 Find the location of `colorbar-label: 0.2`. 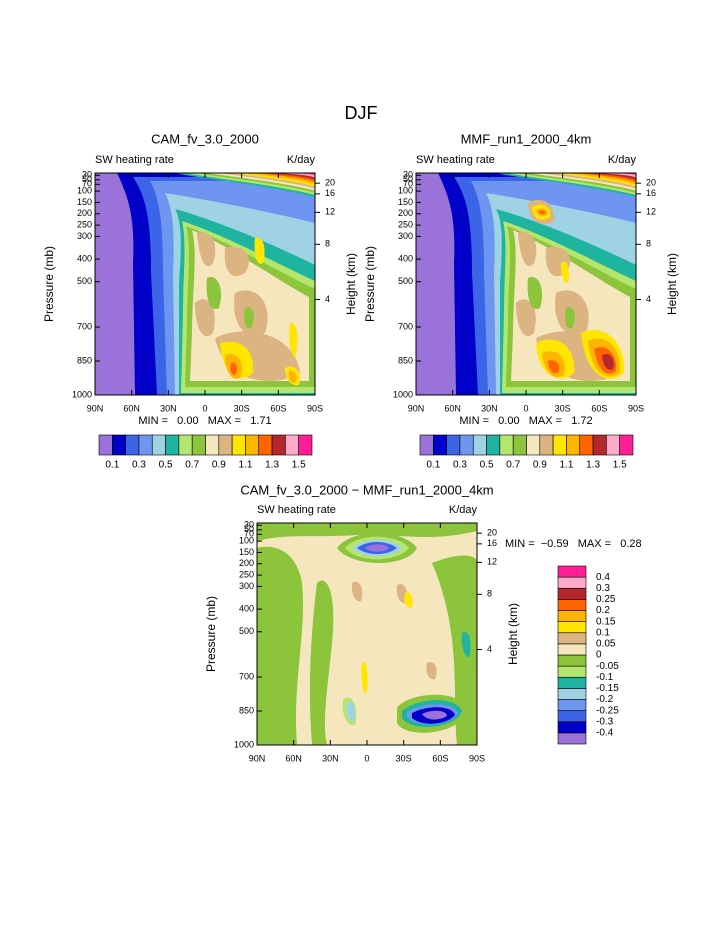

colorbar-label: 0.2 is located at coordinates (603, 610).